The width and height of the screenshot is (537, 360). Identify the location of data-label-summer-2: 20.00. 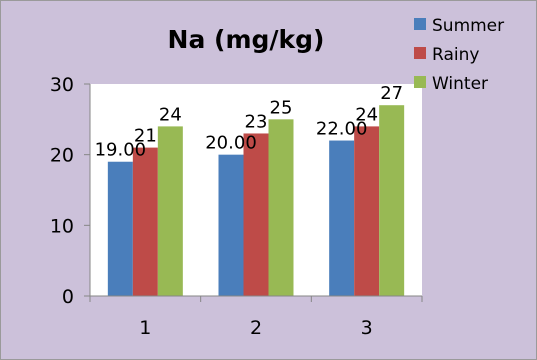
(231, 143).